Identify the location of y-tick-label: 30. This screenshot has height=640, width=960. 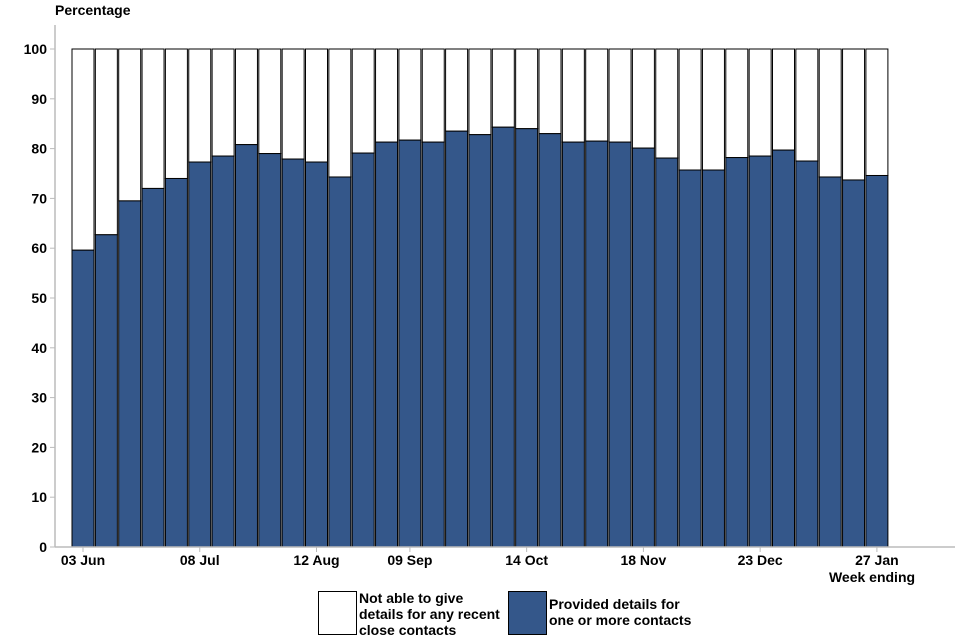
(39, 398).